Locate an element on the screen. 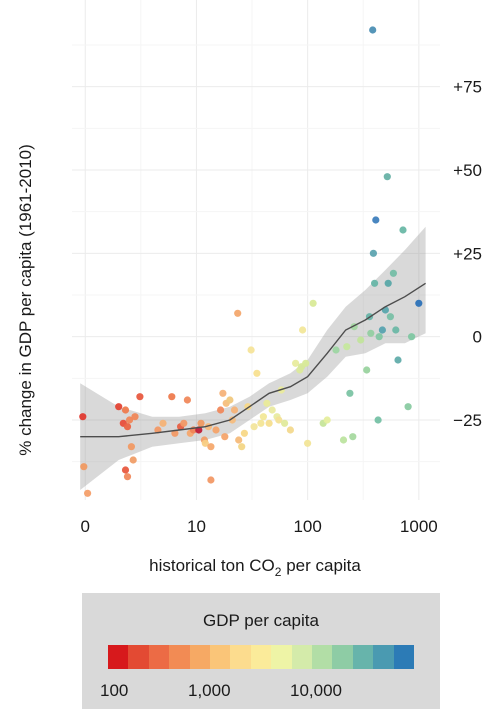 The height and width of the screenshot is (712, 487). legend-label-10000: 10,000 is located at coordinates (316, 690).